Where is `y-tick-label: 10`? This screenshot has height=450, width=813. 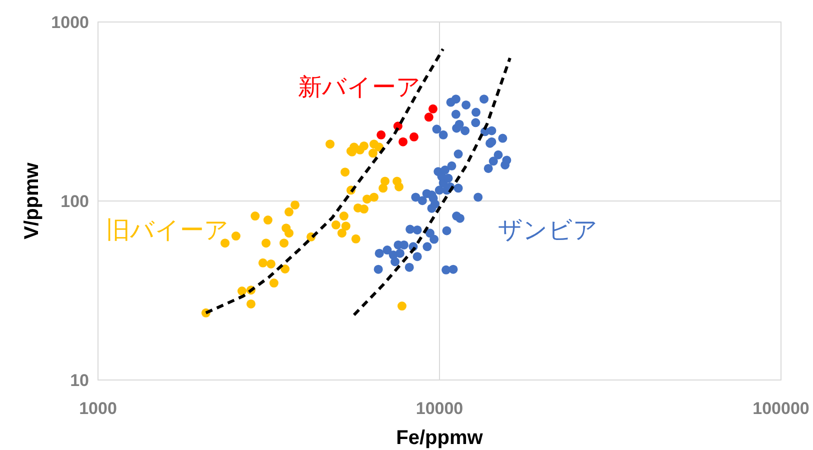 y-tick-label: 10 is located at coordinates (79, 380).